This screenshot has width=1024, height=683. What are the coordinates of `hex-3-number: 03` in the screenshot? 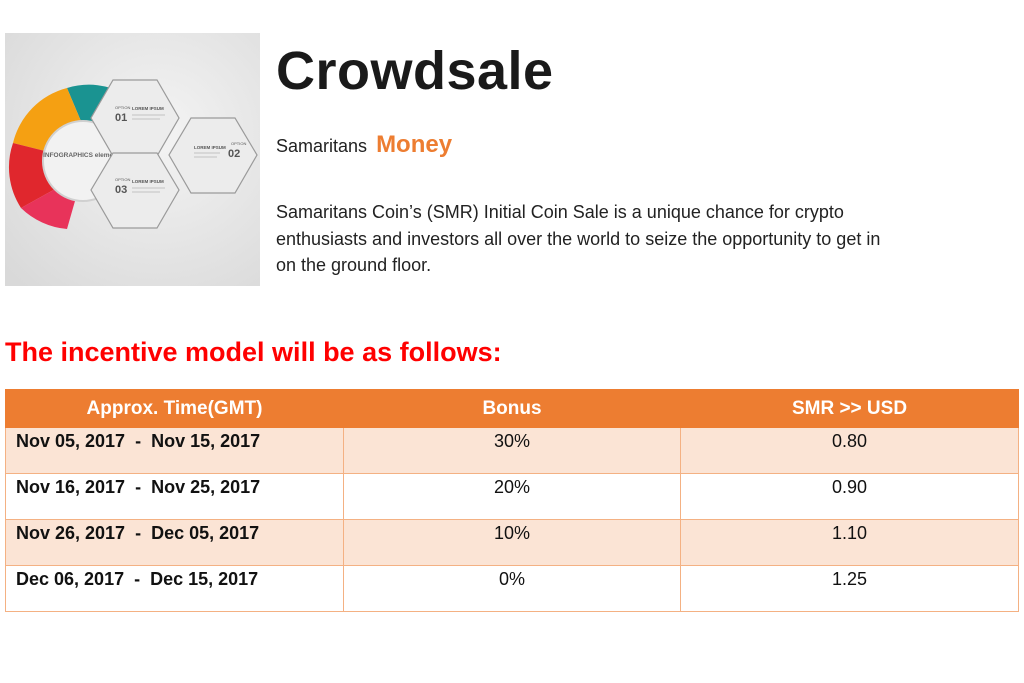 It's located at (121, 190).